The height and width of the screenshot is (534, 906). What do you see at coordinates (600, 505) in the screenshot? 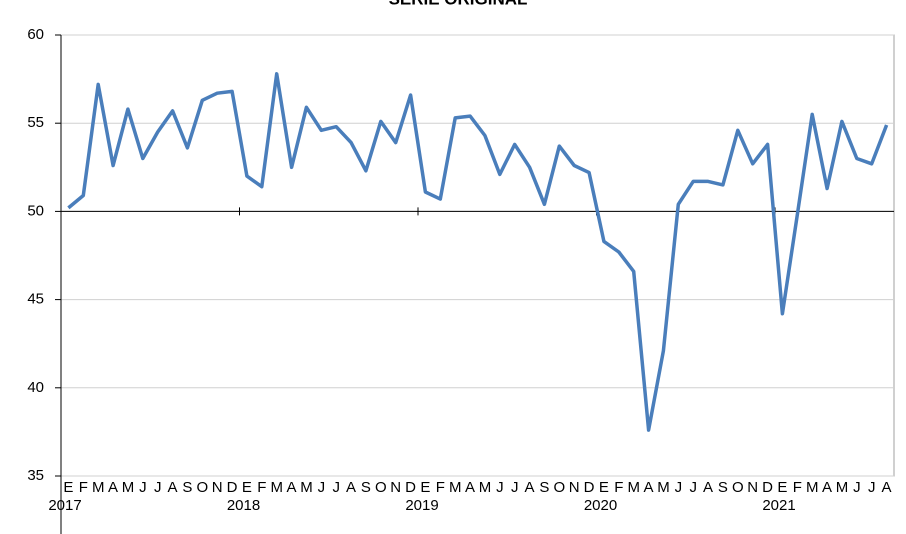
I see `year-label: 2020` at bounding box center [600, 505].